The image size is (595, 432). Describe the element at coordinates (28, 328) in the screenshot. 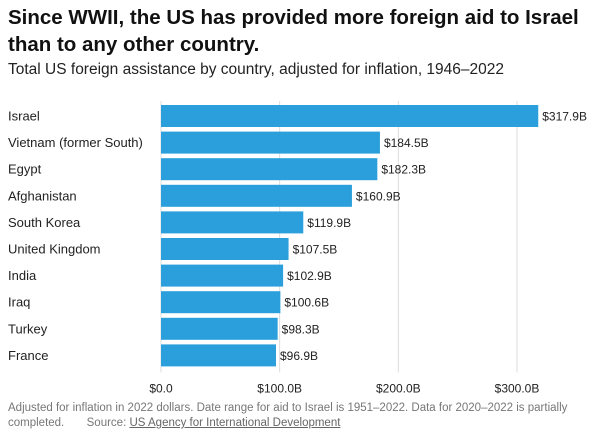

I see `category-label: Turkey` at that location.